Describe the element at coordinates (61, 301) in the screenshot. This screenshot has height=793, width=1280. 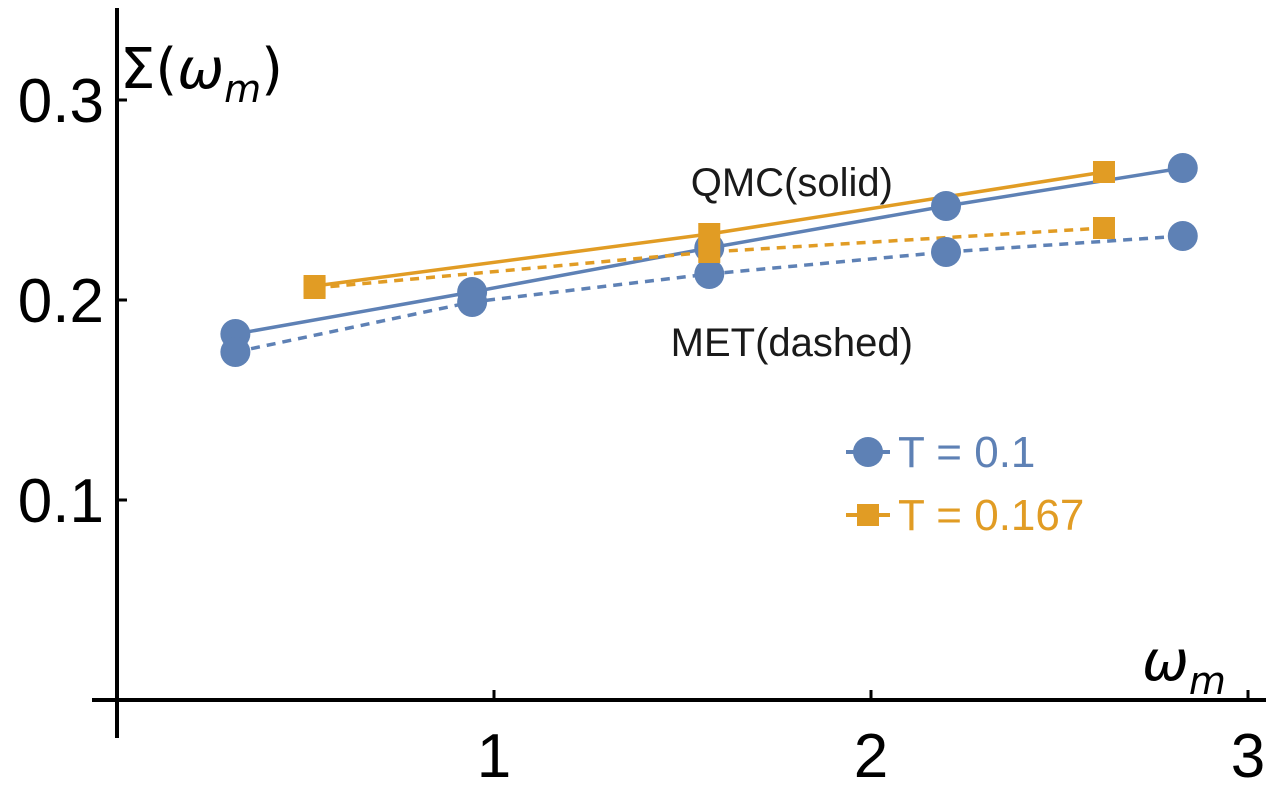
I see `y-tick-label: 0.2` at that location.